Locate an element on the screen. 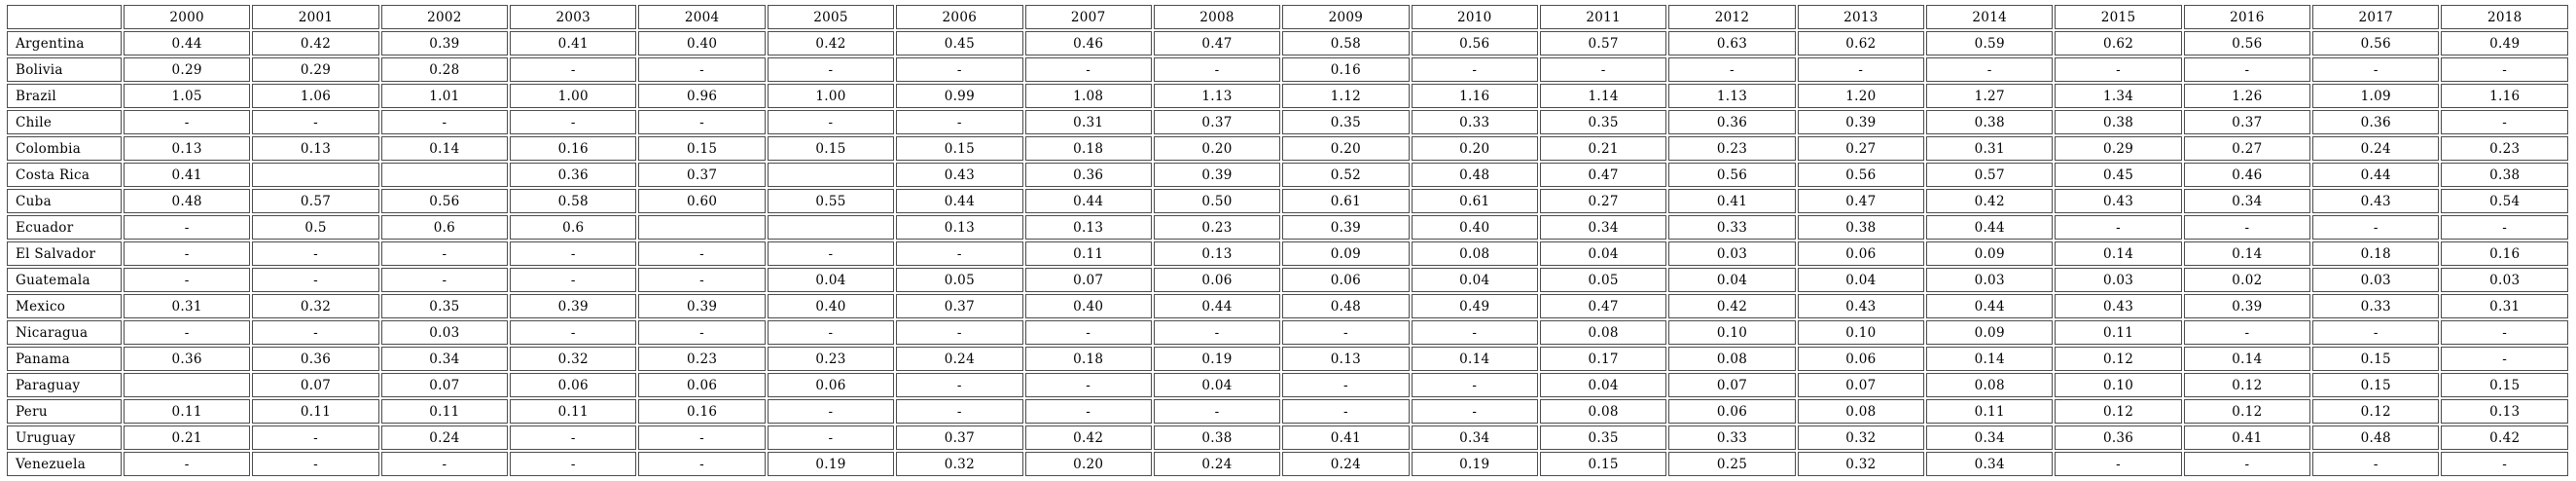 This screenshot has width=2576, height=481. value-cell: 0.62 is located at coordinates (2118, 43).